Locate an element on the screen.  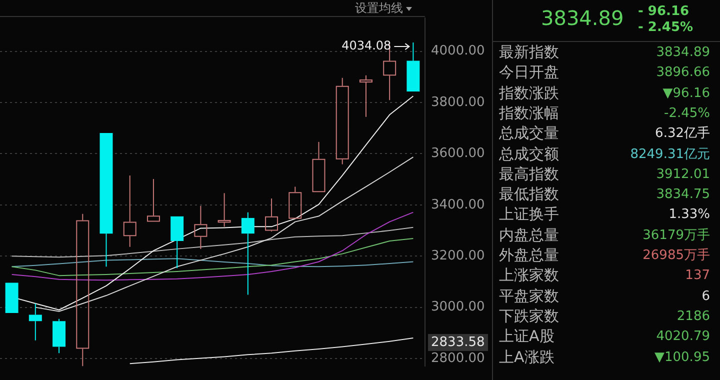
text: 2833.58 is located at coordinates (458, 342).